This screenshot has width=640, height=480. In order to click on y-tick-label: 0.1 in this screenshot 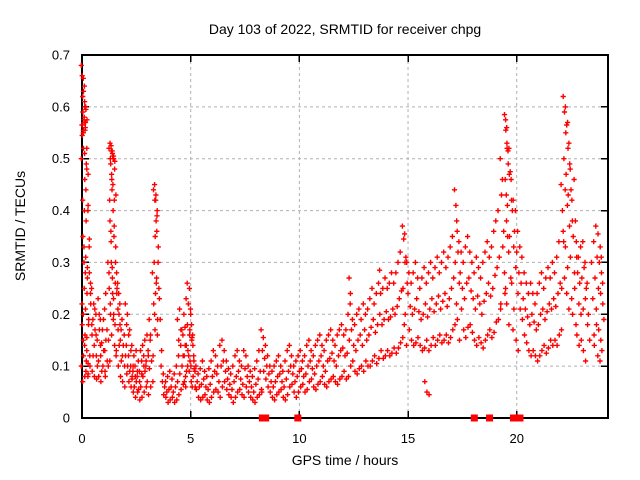, I will do `click(61, 366)`.